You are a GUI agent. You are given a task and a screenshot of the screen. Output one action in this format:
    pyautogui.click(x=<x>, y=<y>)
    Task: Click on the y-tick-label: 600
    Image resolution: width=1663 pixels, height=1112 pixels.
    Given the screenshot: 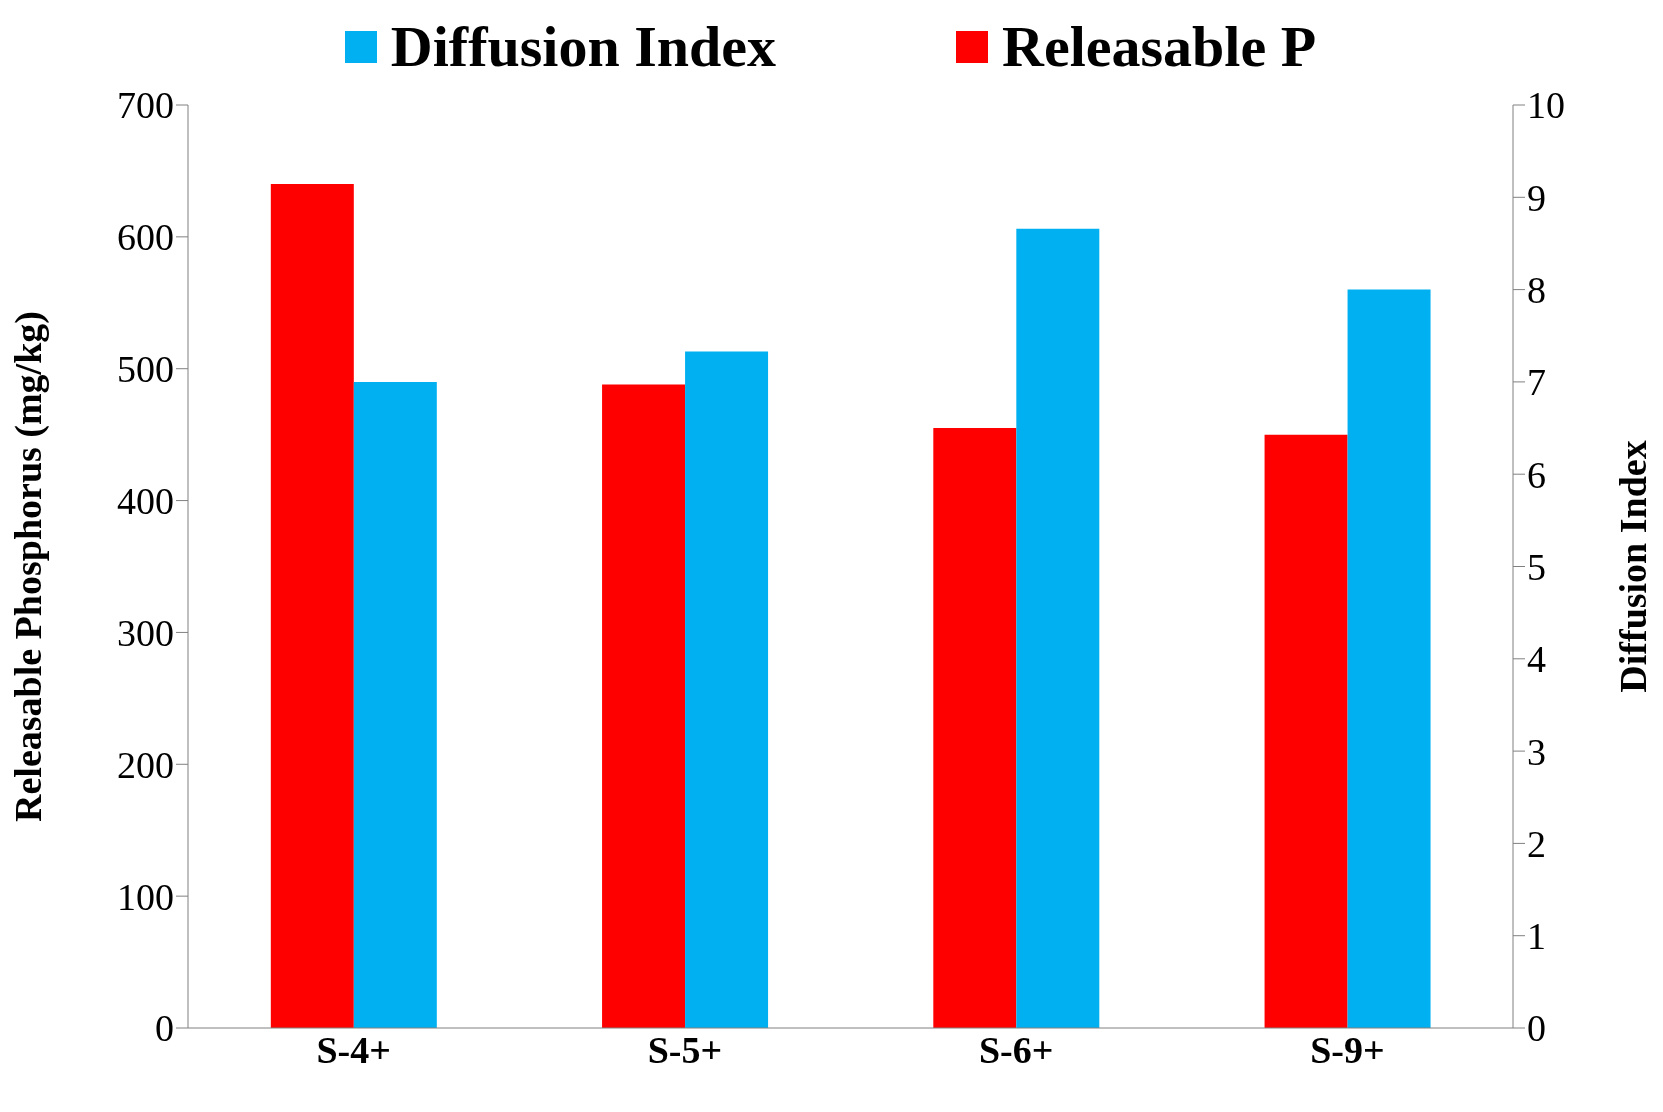 What is the action you would take?
    pyautogui.click(x=145, y=237)
    